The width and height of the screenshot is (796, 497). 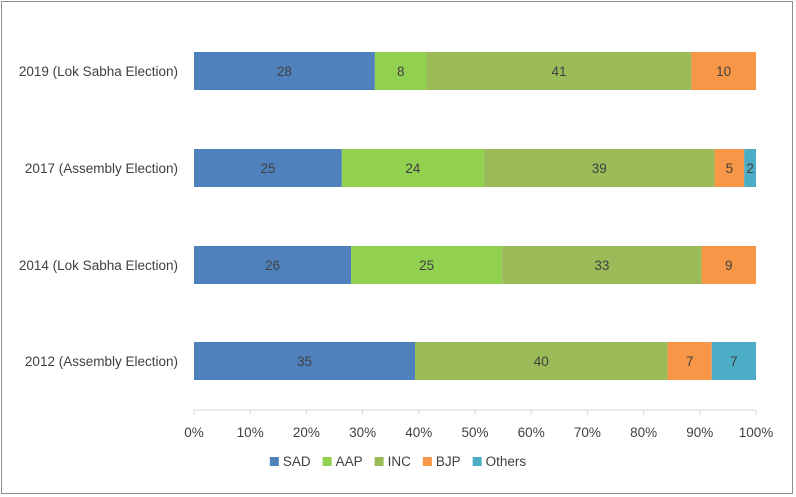 What do you see at coordinates (349, 461) in the screenshot?
I see `legend-label-aap: AAP` at bounding box center [349, 461].